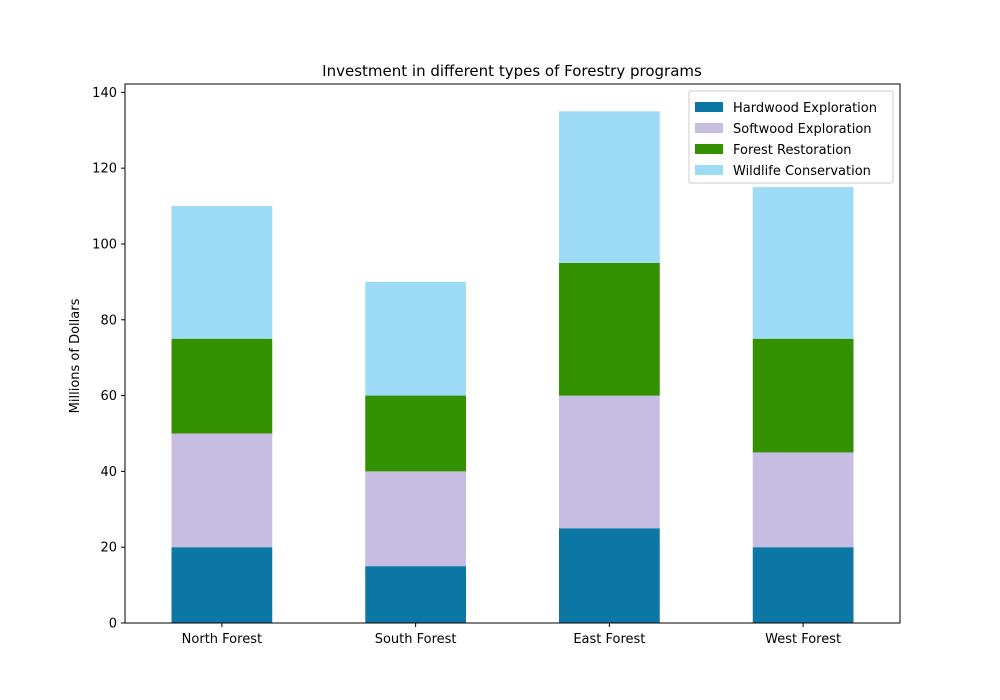 This screenshot has width=1000, height=700. I want to click on y-tick-label: 20, so click(108, 548).